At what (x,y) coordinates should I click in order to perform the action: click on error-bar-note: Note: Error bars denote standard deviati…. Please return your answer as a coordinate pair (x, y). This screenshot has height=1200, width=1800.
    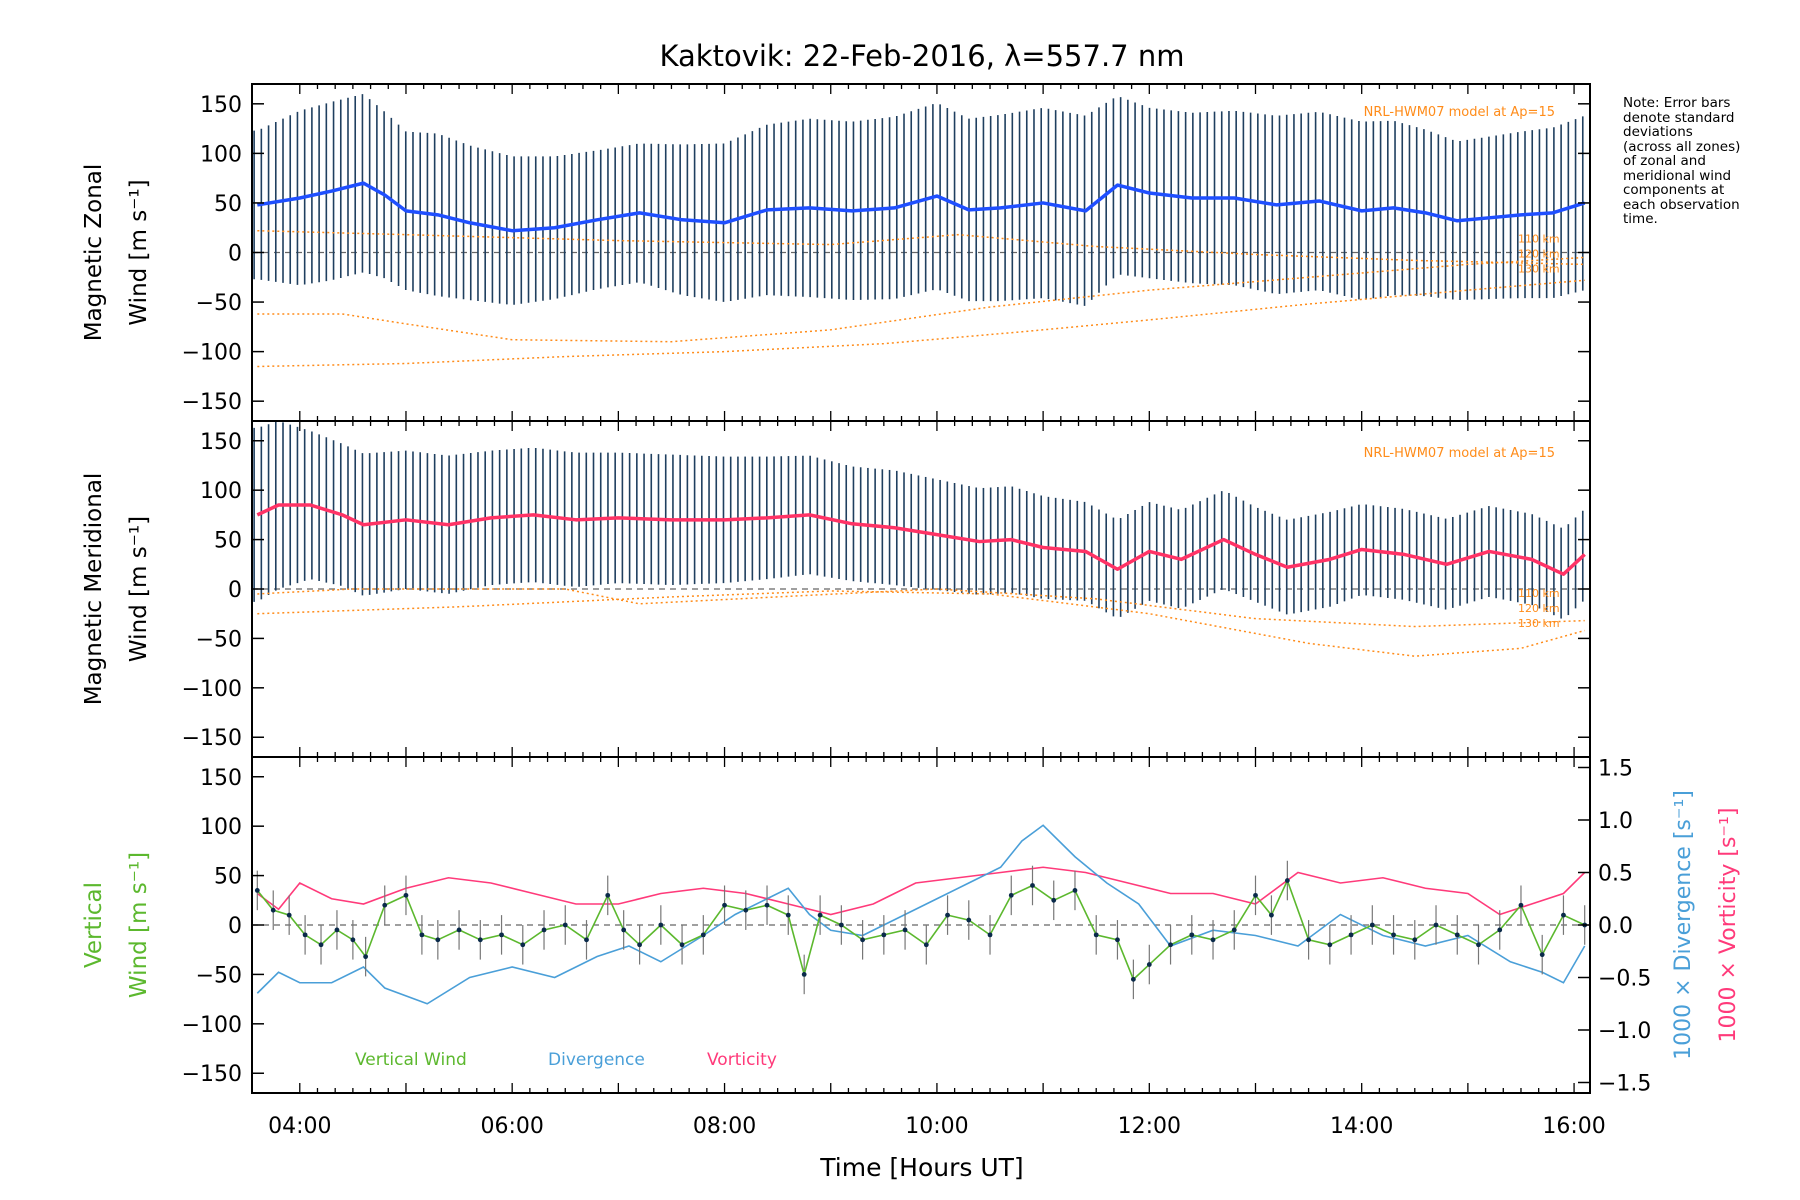
    Looking at the image, I should click on (1710, 161).